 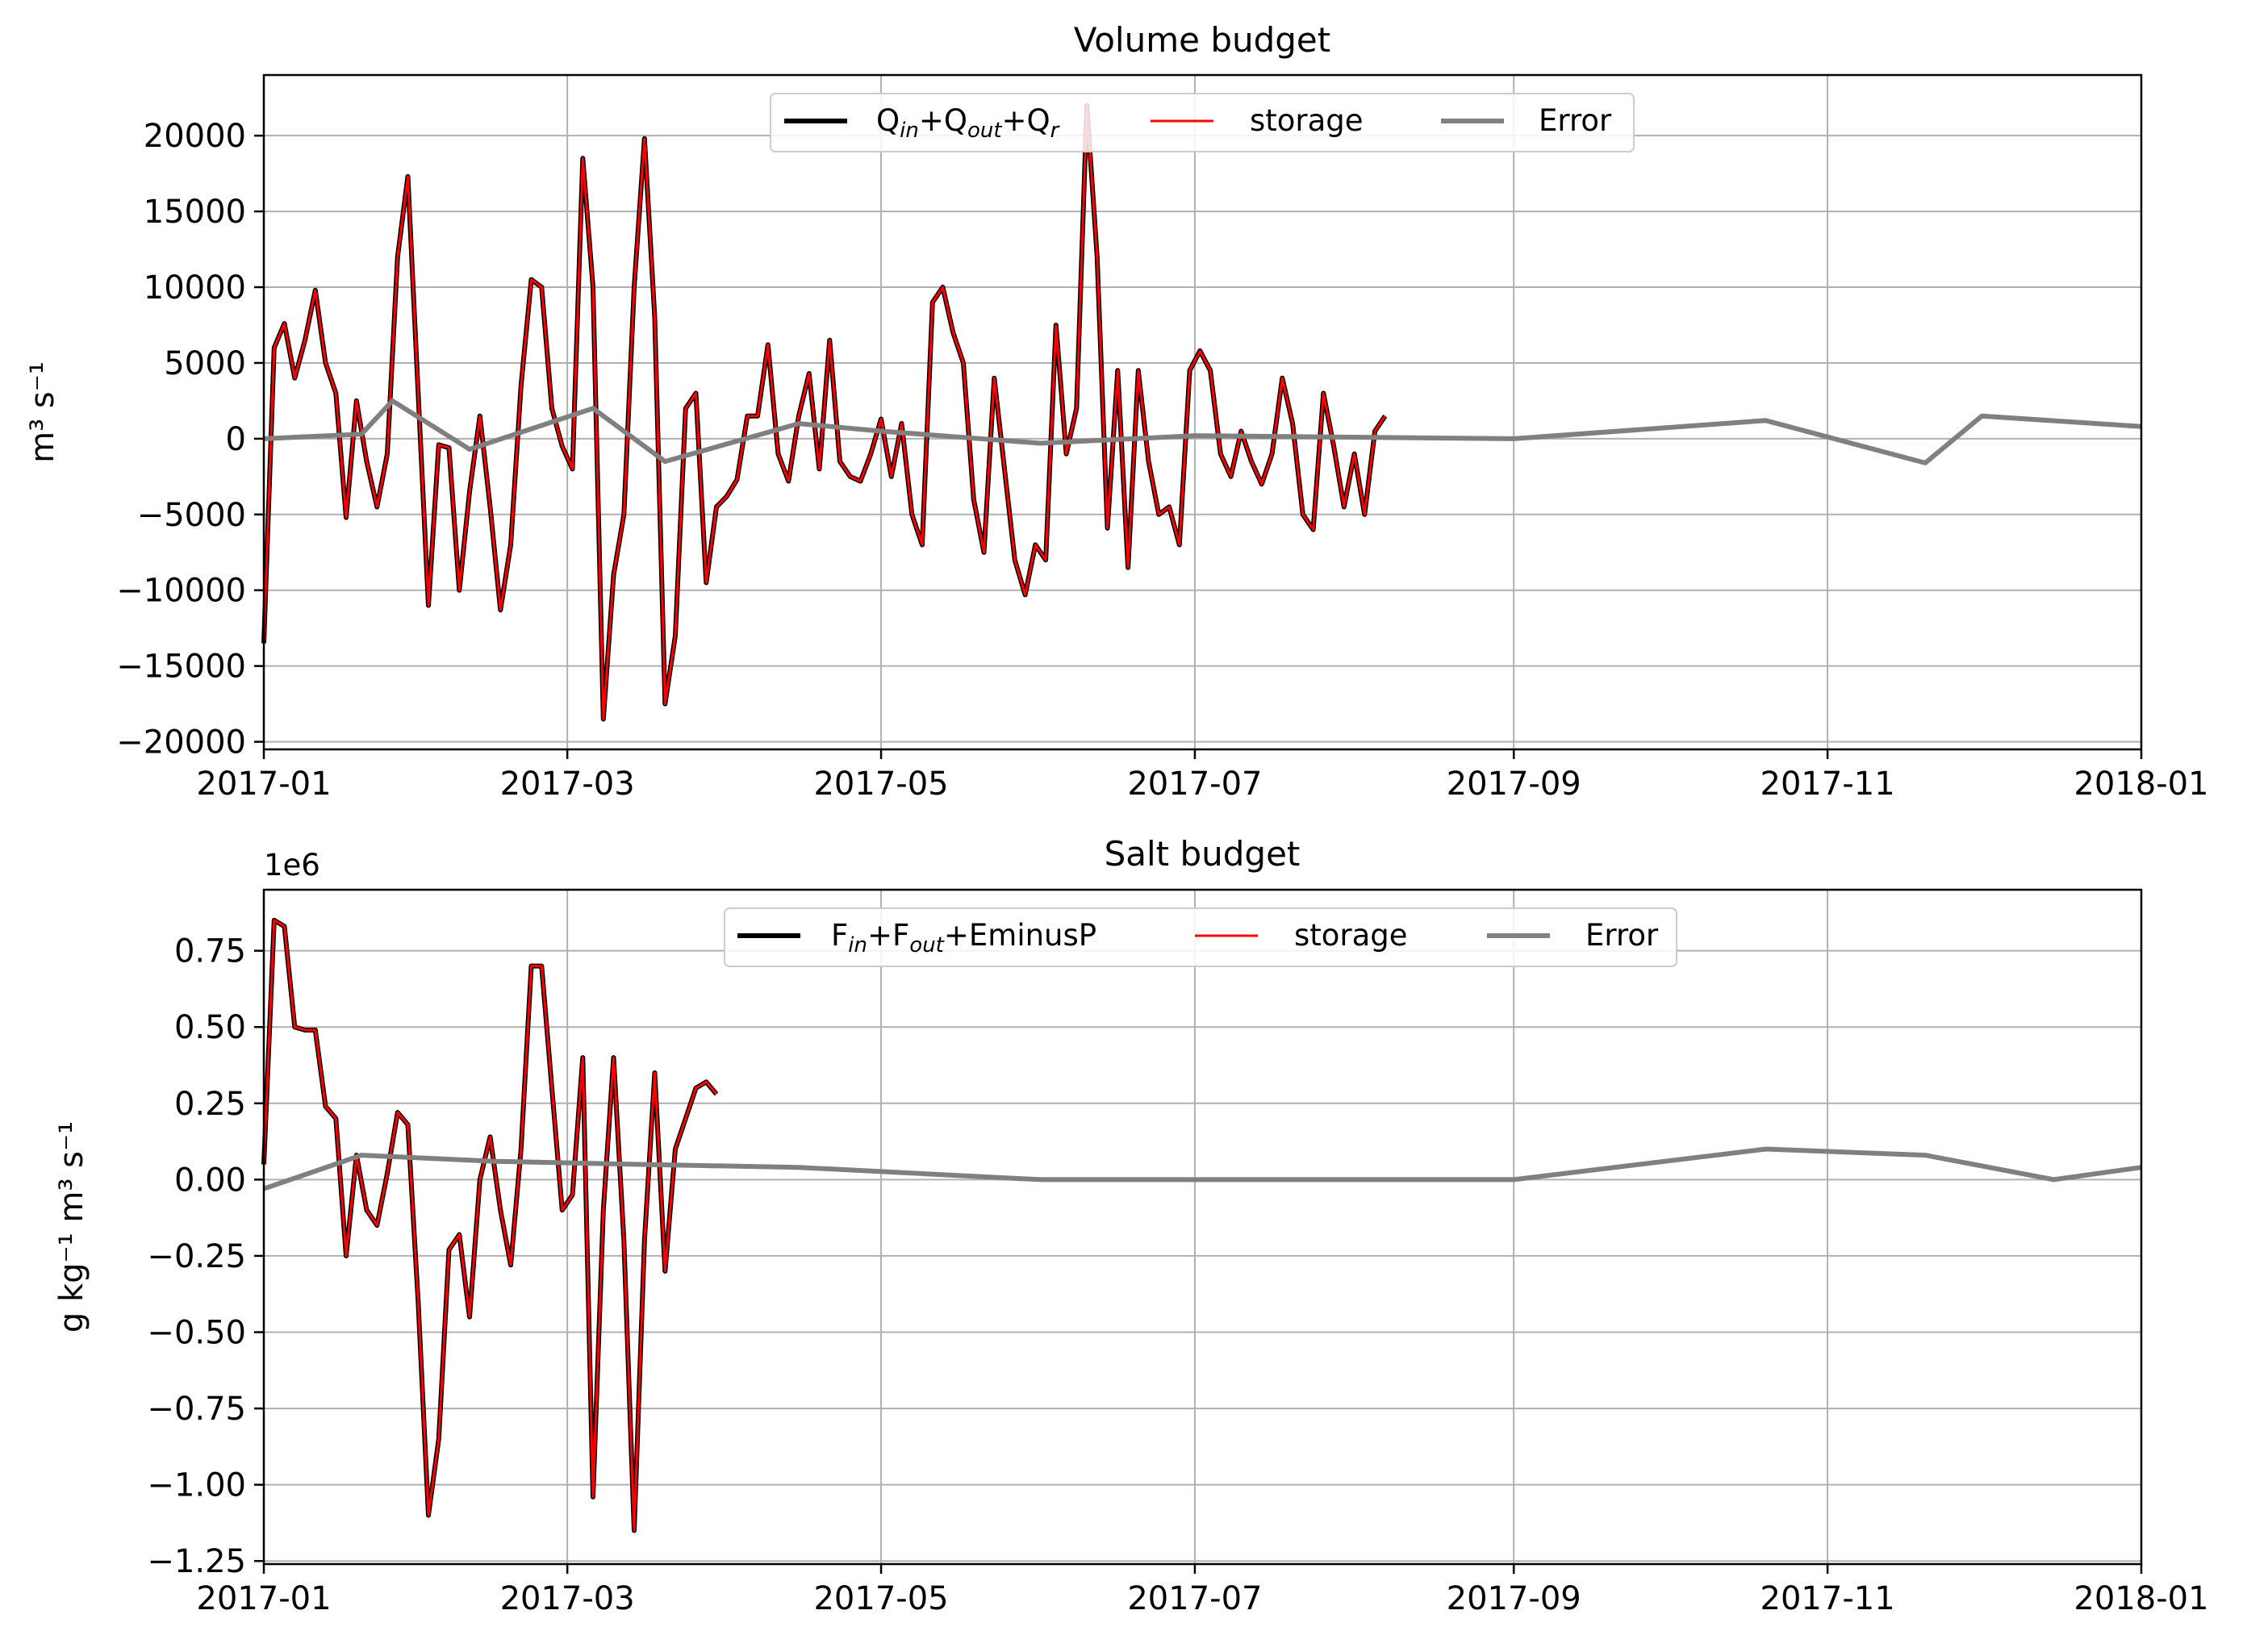 What do you see at coordinates (1828, 785) in the screenshot?
I see `volume-xtick-label: 2017-11` at bounding box center [1828, 785].